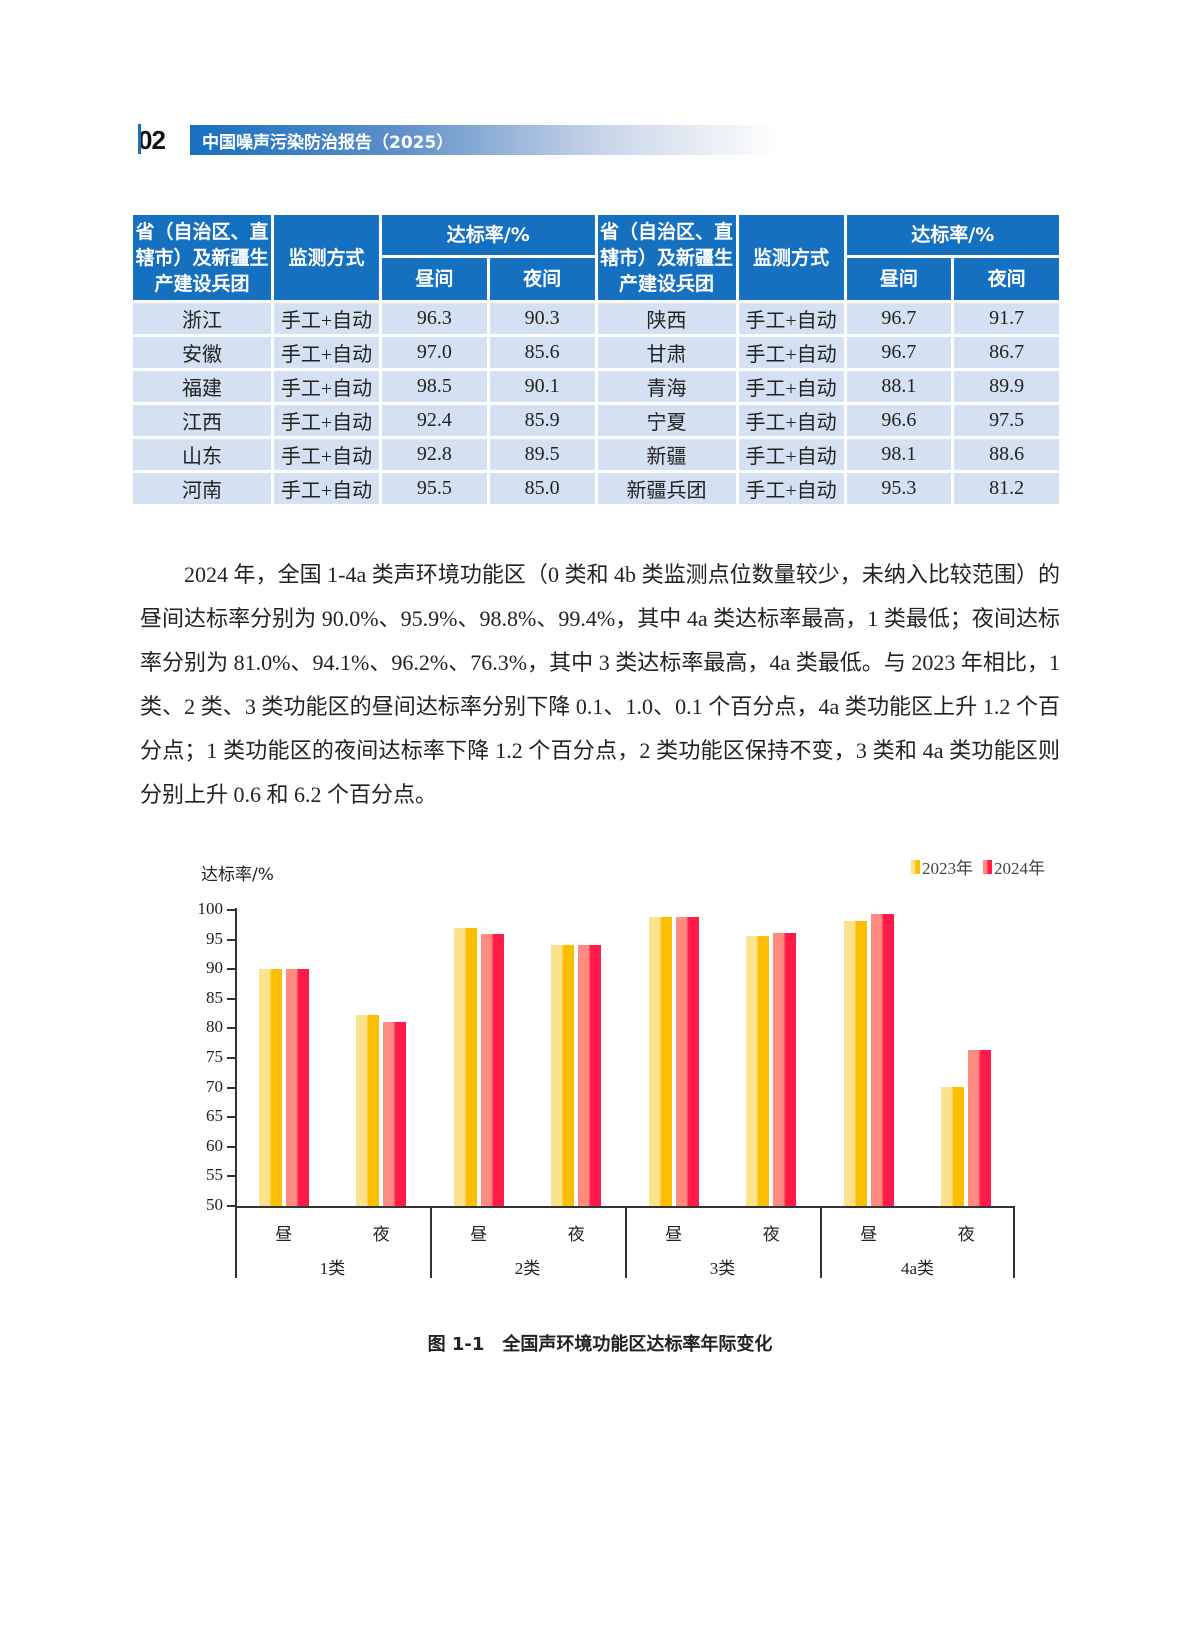  What do you see at coordinates (434, 352) in the screenshot?
I see `cell-day: 97.0` at bounding box center [434, 352].